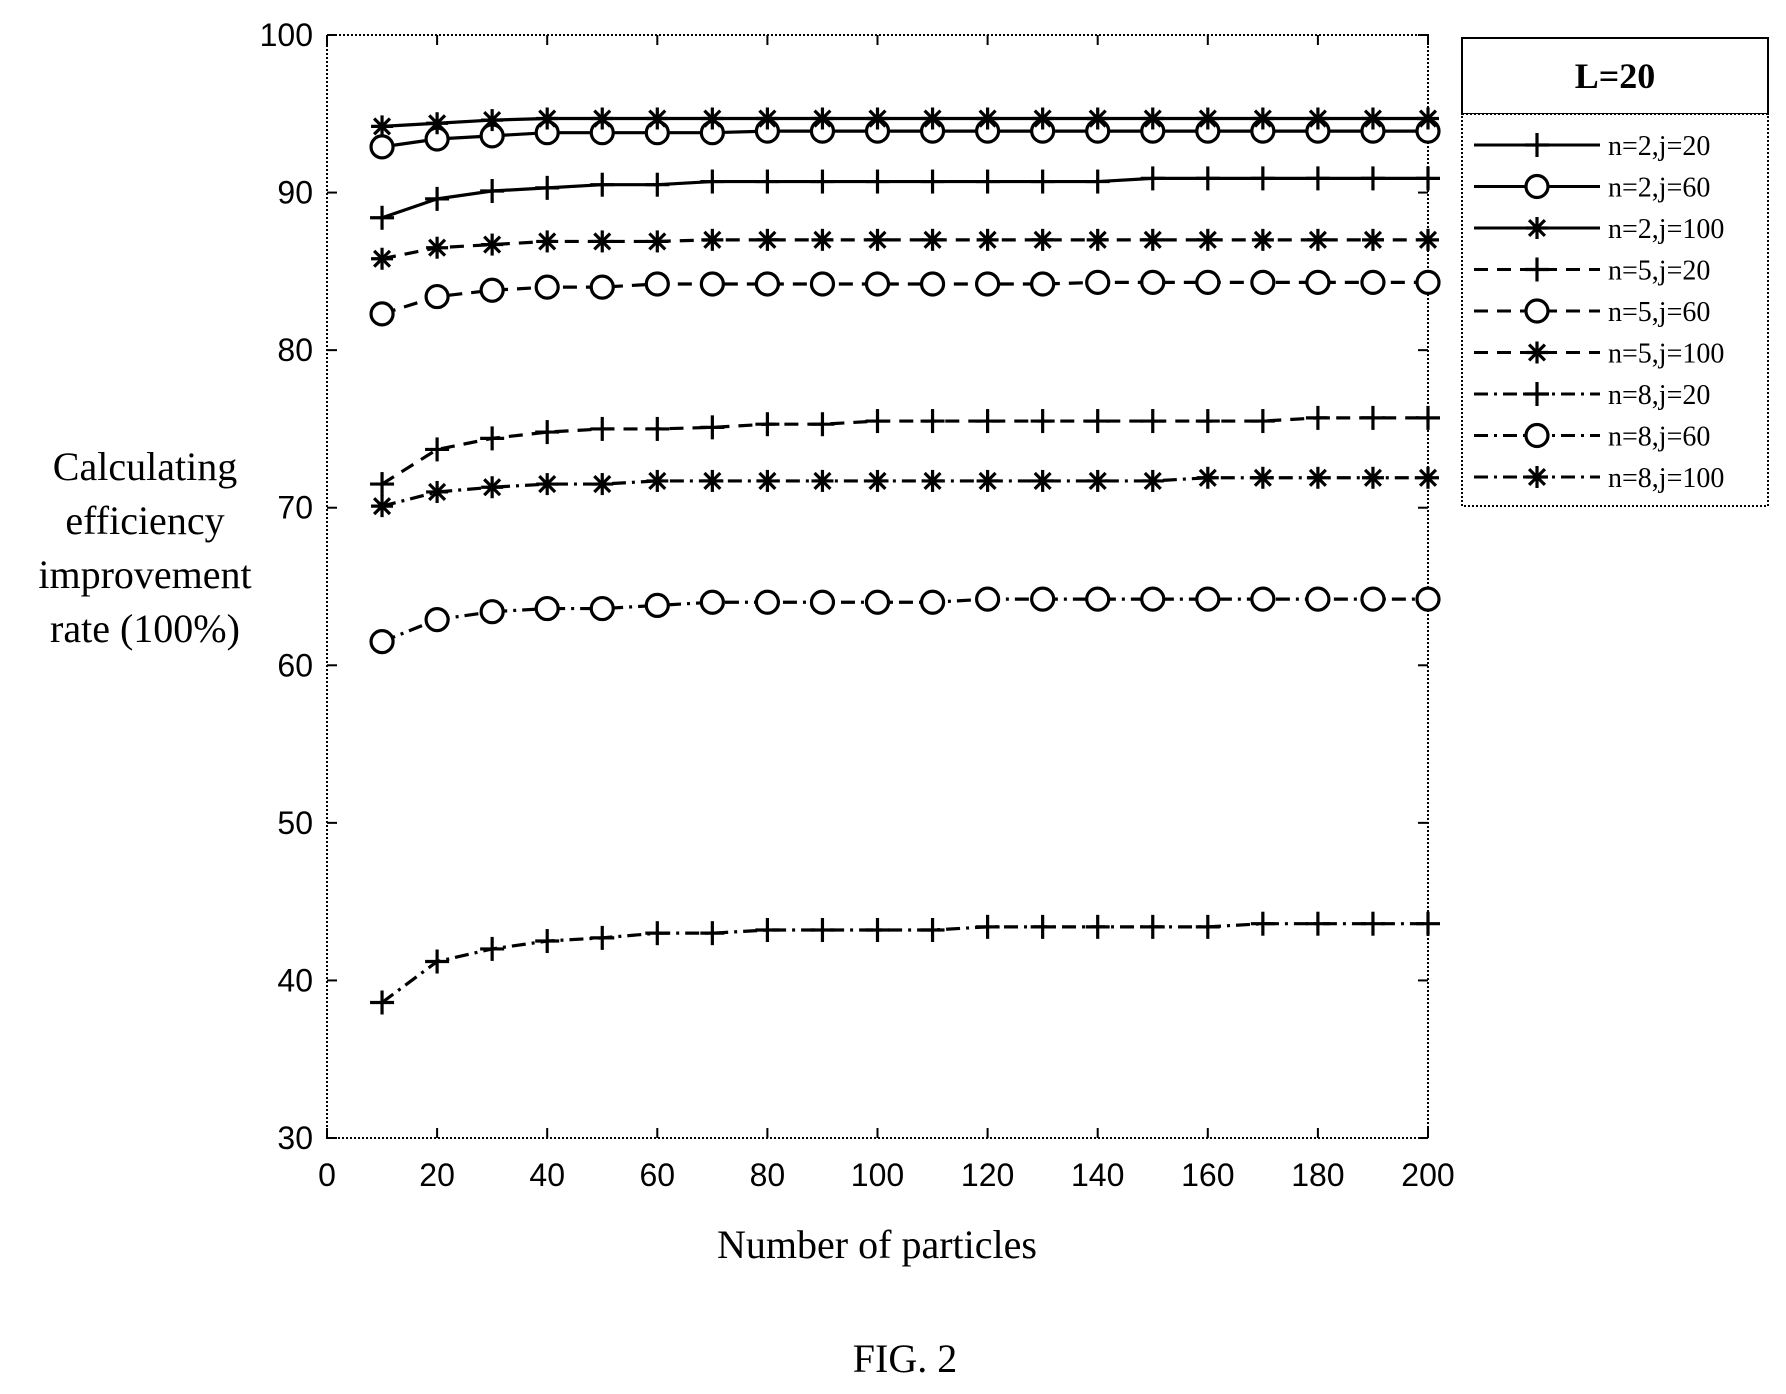 Image resolution: width=1786 pixels, height=1394 pixels. What do you see at coordinates (877, 1244) in the screenshot?
I see `x-axis-label: Number of particles` at bounding box center [877, 1244].